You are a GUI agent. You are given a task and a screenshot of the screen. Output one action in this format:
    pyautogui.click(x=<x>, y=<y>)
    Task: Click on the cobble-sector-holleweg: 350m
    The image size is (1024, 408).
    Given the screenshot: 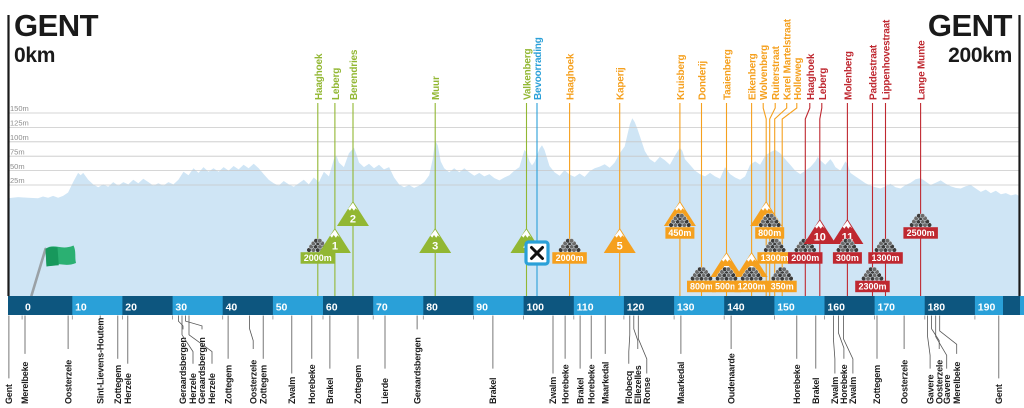 What is the action you would take?
    pyautogui.click(x=782, y=279)
    